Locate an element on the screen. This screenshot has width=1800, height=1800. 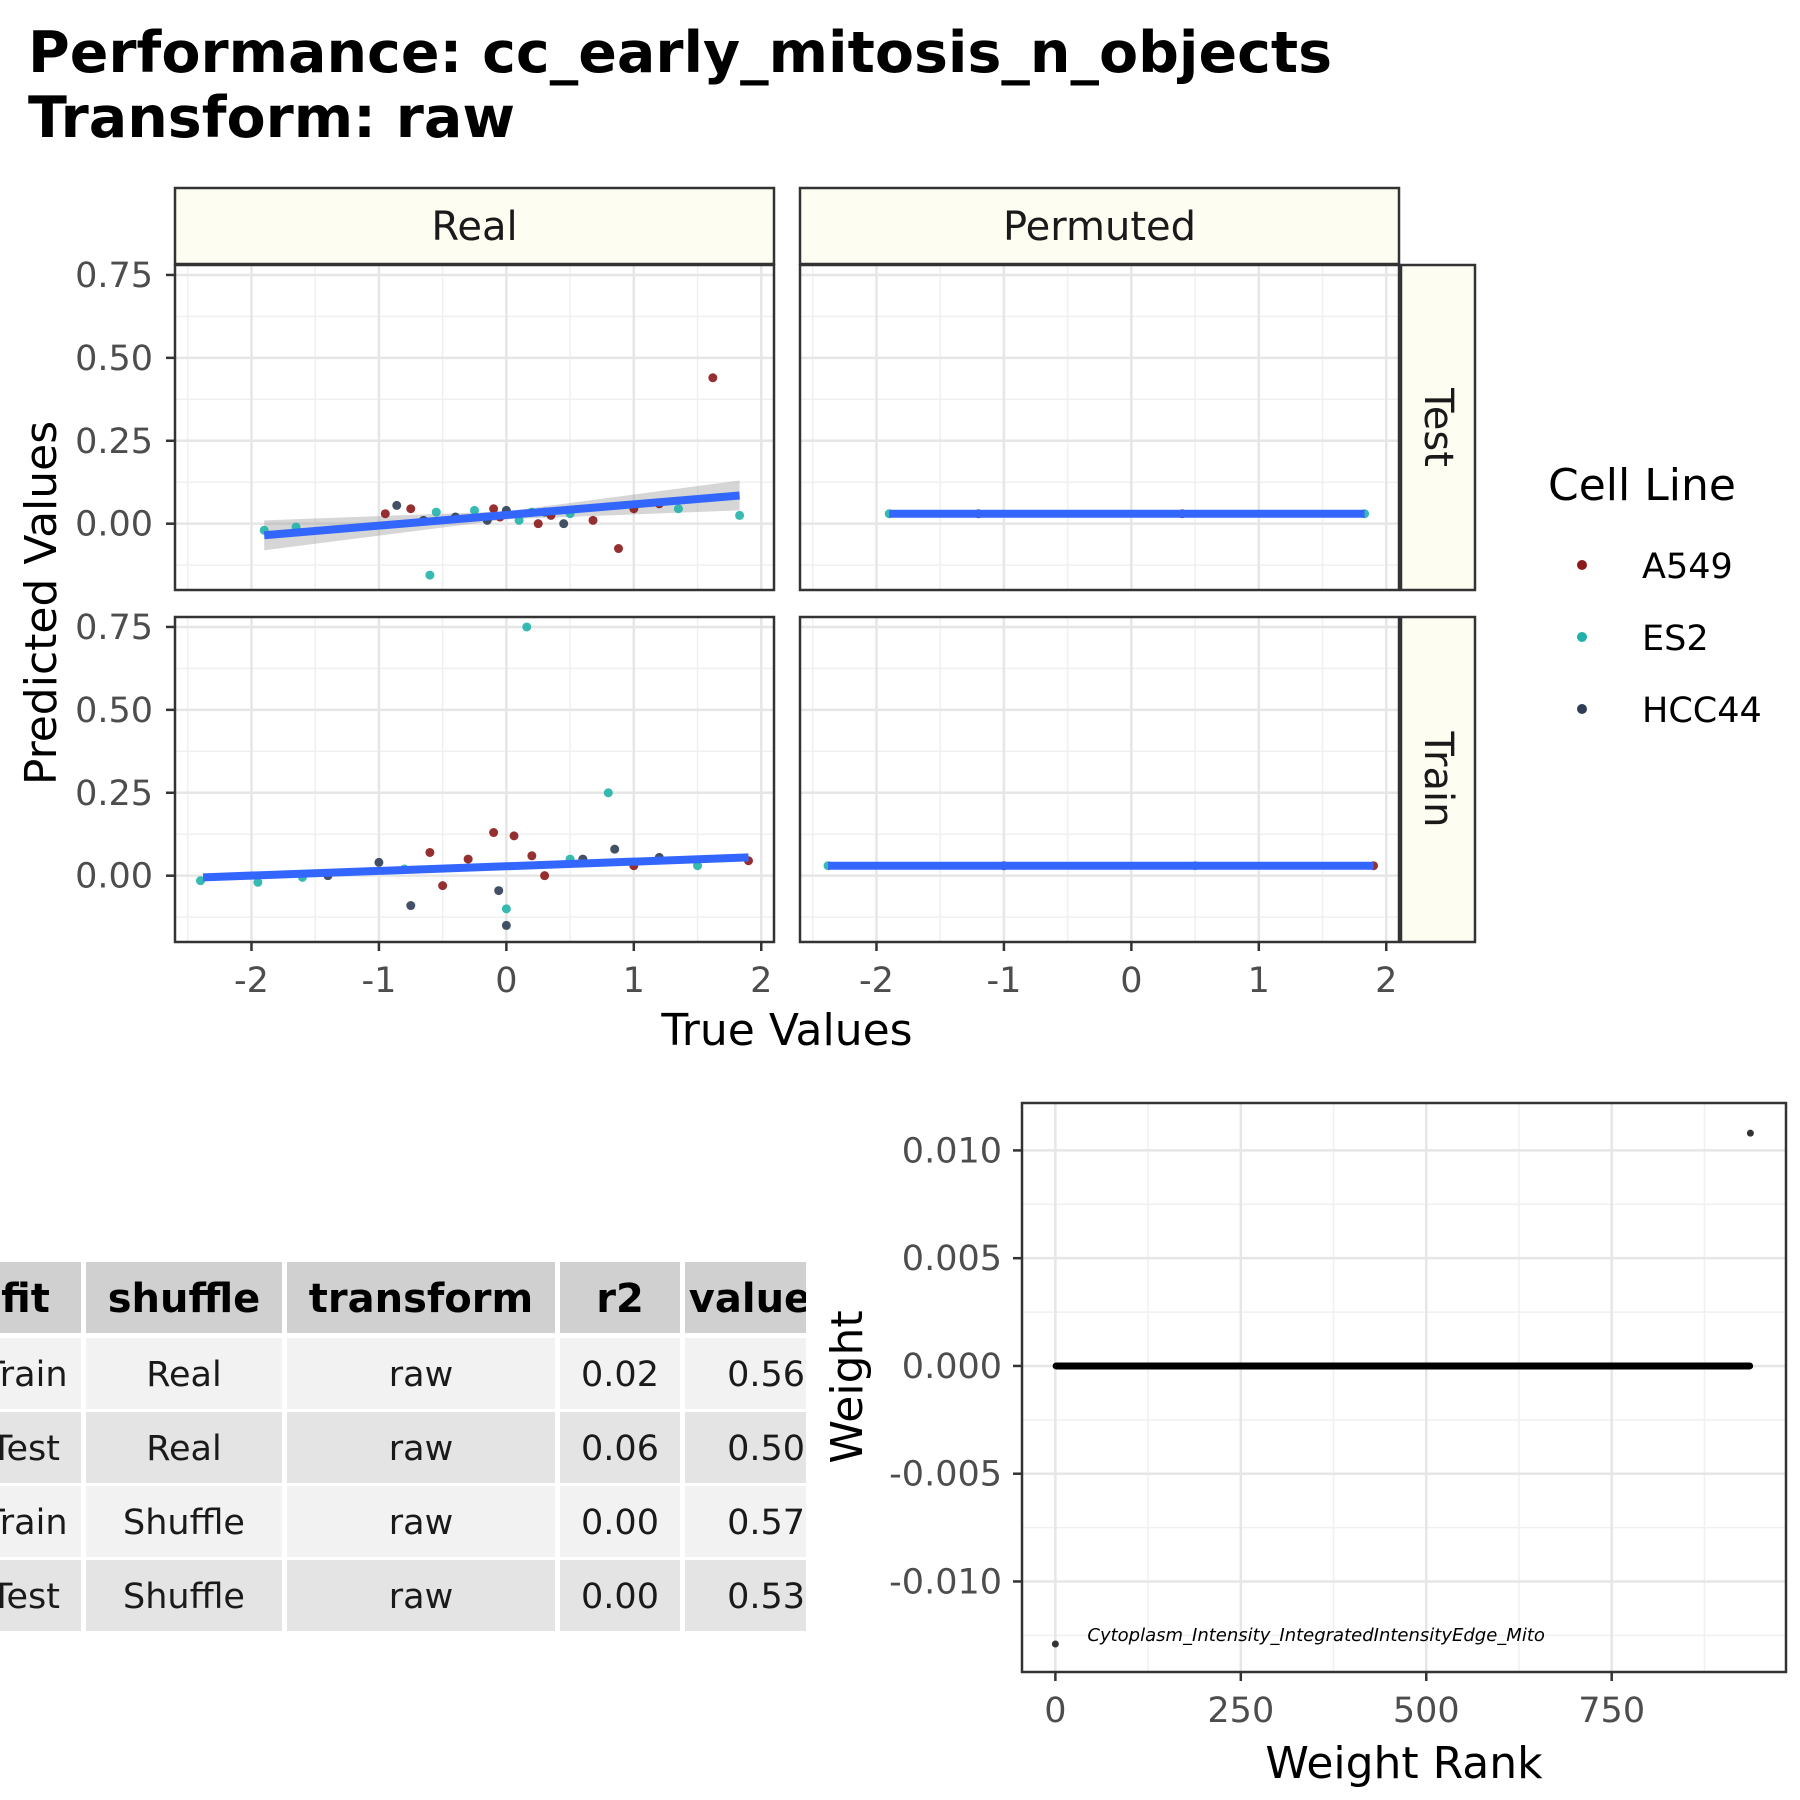
table-header-r2: r2 is located at coordinates (620, 1299).